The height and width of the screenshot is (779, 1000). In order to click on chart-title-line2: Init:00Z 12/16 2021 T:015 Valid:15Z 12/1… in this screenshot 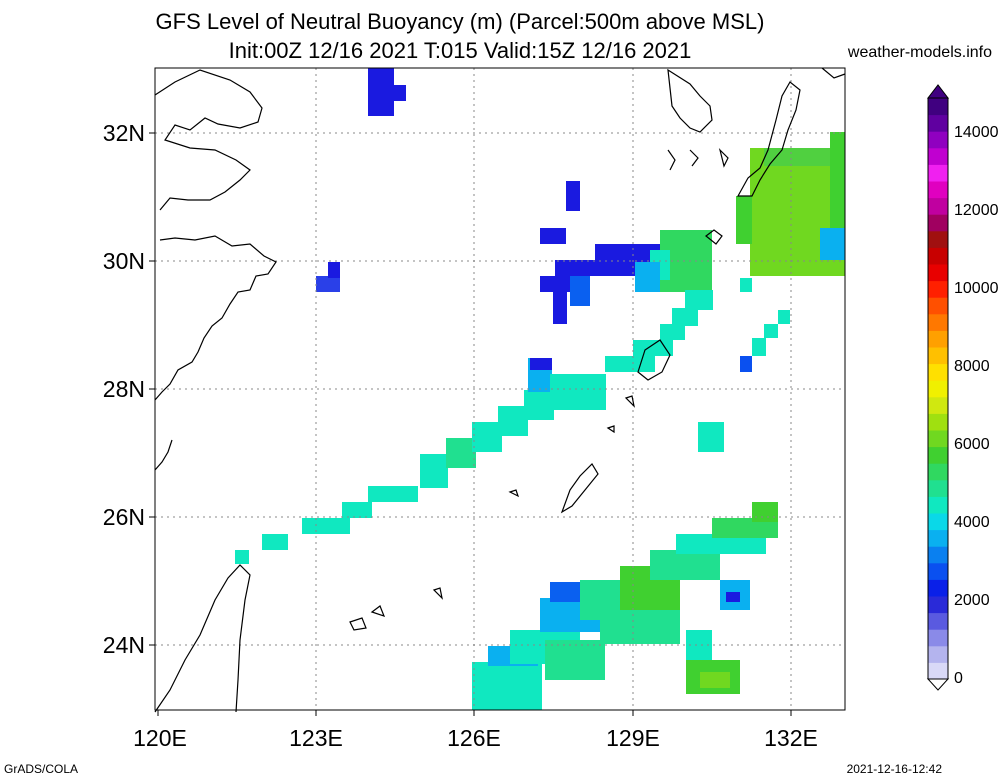, I will do `click(460, 50)`.